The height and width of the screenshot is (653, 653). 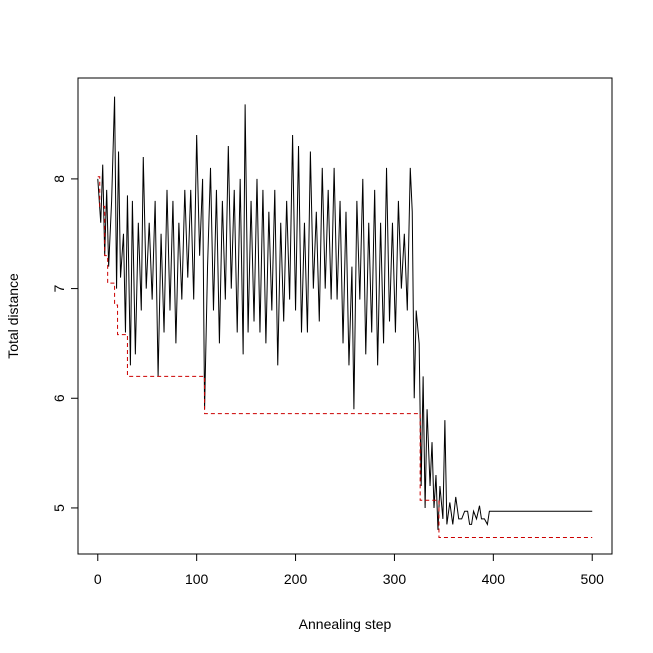 What do you see at coordinates (59, 398) in the screenshot?
I see `y-tick-label: 6` at bounding box center [59, 398].